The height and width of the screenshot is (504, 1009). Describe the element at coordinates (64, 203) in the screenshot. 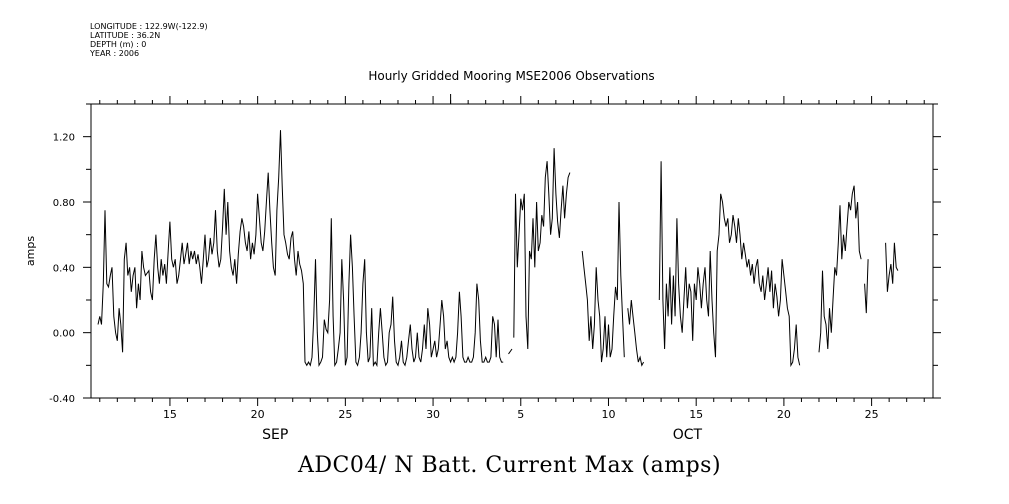

I see `y-tick-label: 0.80` at that location.